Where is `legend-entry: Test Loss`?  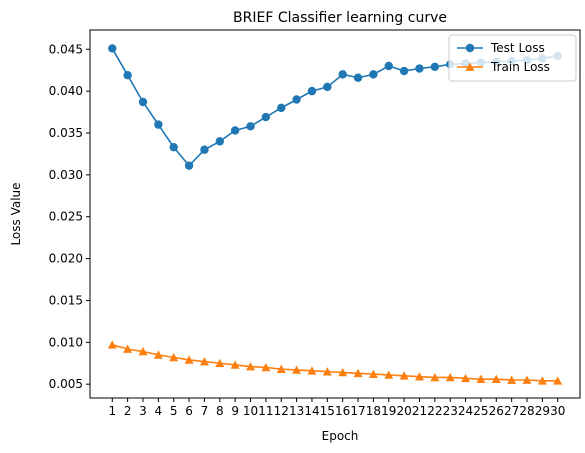 legend-entry: Test Loss is located at coordinates (501, 48).